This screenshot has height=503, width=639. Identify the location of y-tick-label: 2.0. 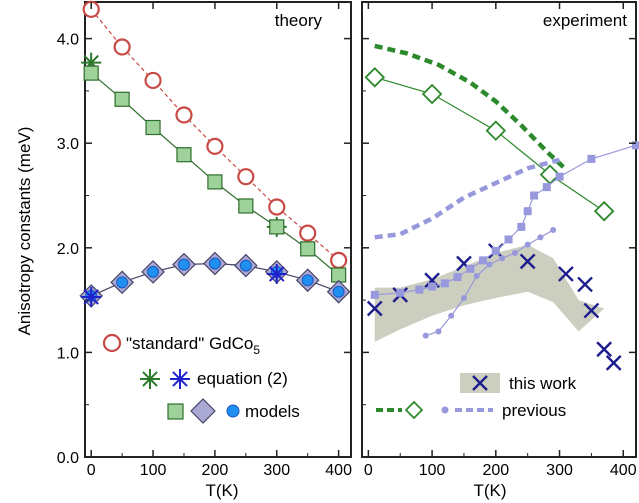
(68, 249).